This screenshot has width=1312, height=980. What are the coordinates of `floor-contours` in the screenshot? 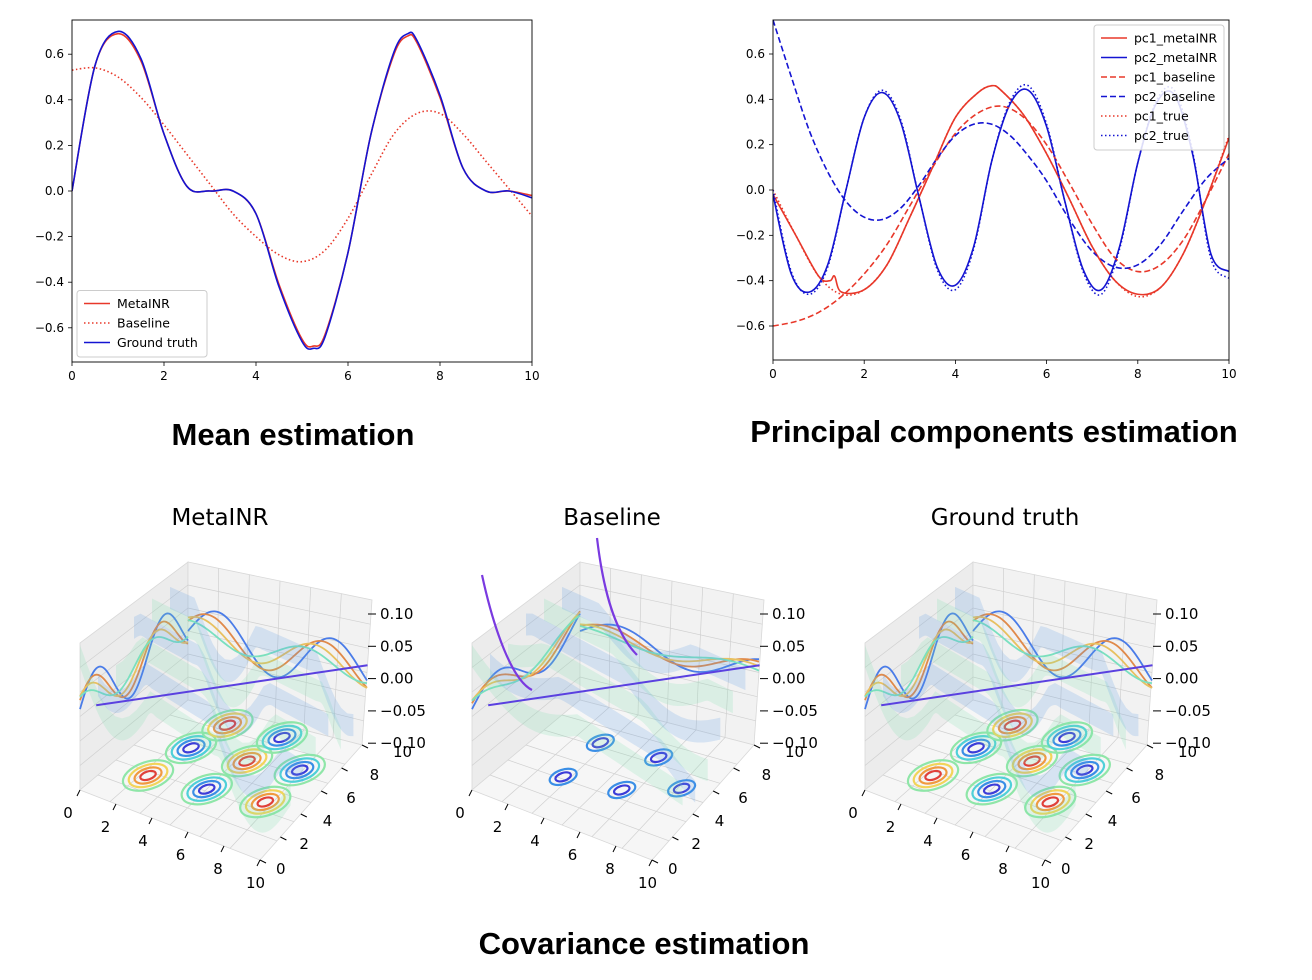 It's located at (223, 763).